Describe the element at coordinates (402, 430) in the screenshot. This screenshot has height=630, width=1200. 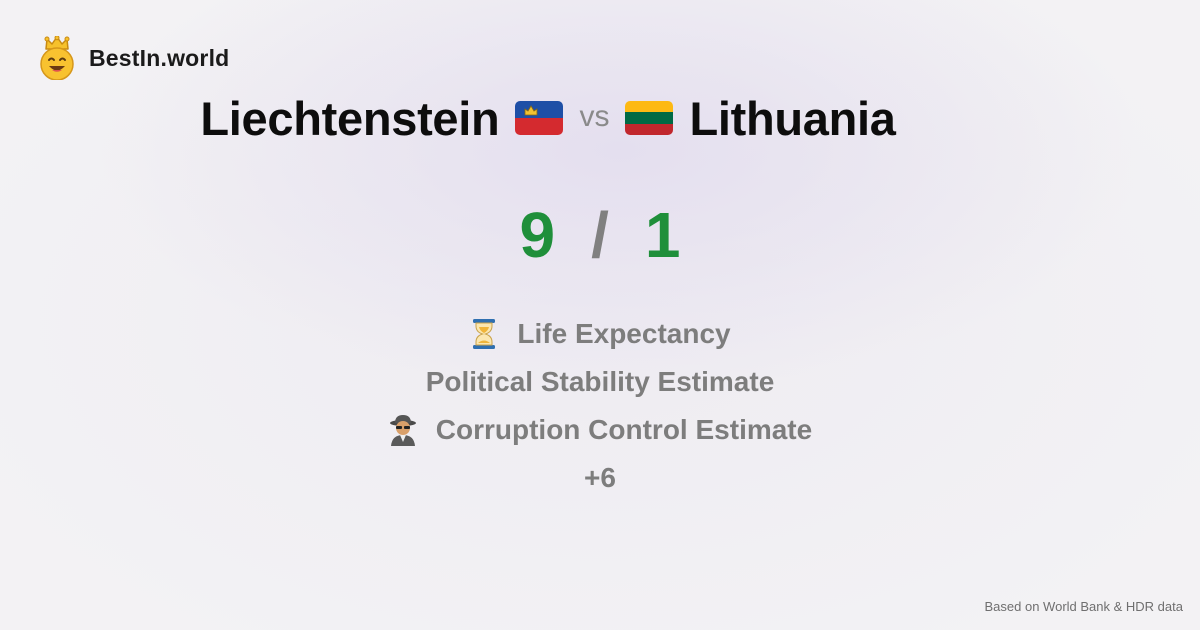
I see `detective-icon` at that location.